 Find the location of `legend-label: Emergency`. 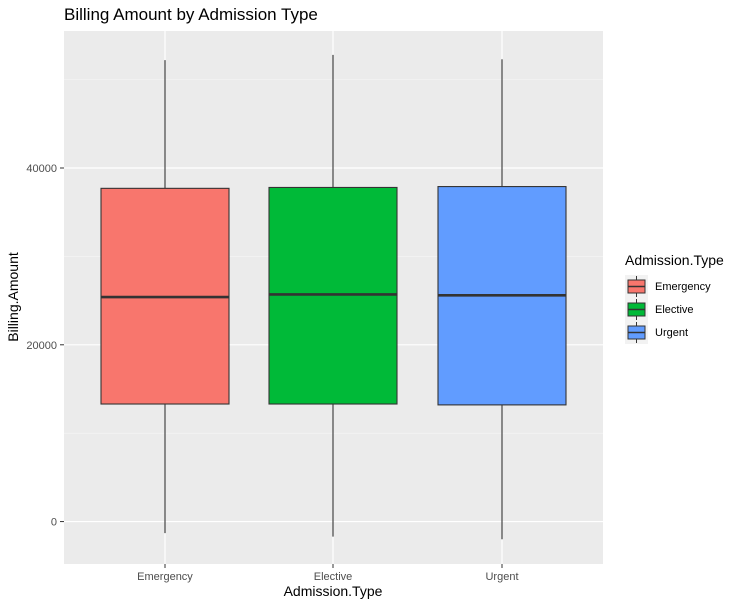

legend-label: Emergency is located at coordinates (683, 287).